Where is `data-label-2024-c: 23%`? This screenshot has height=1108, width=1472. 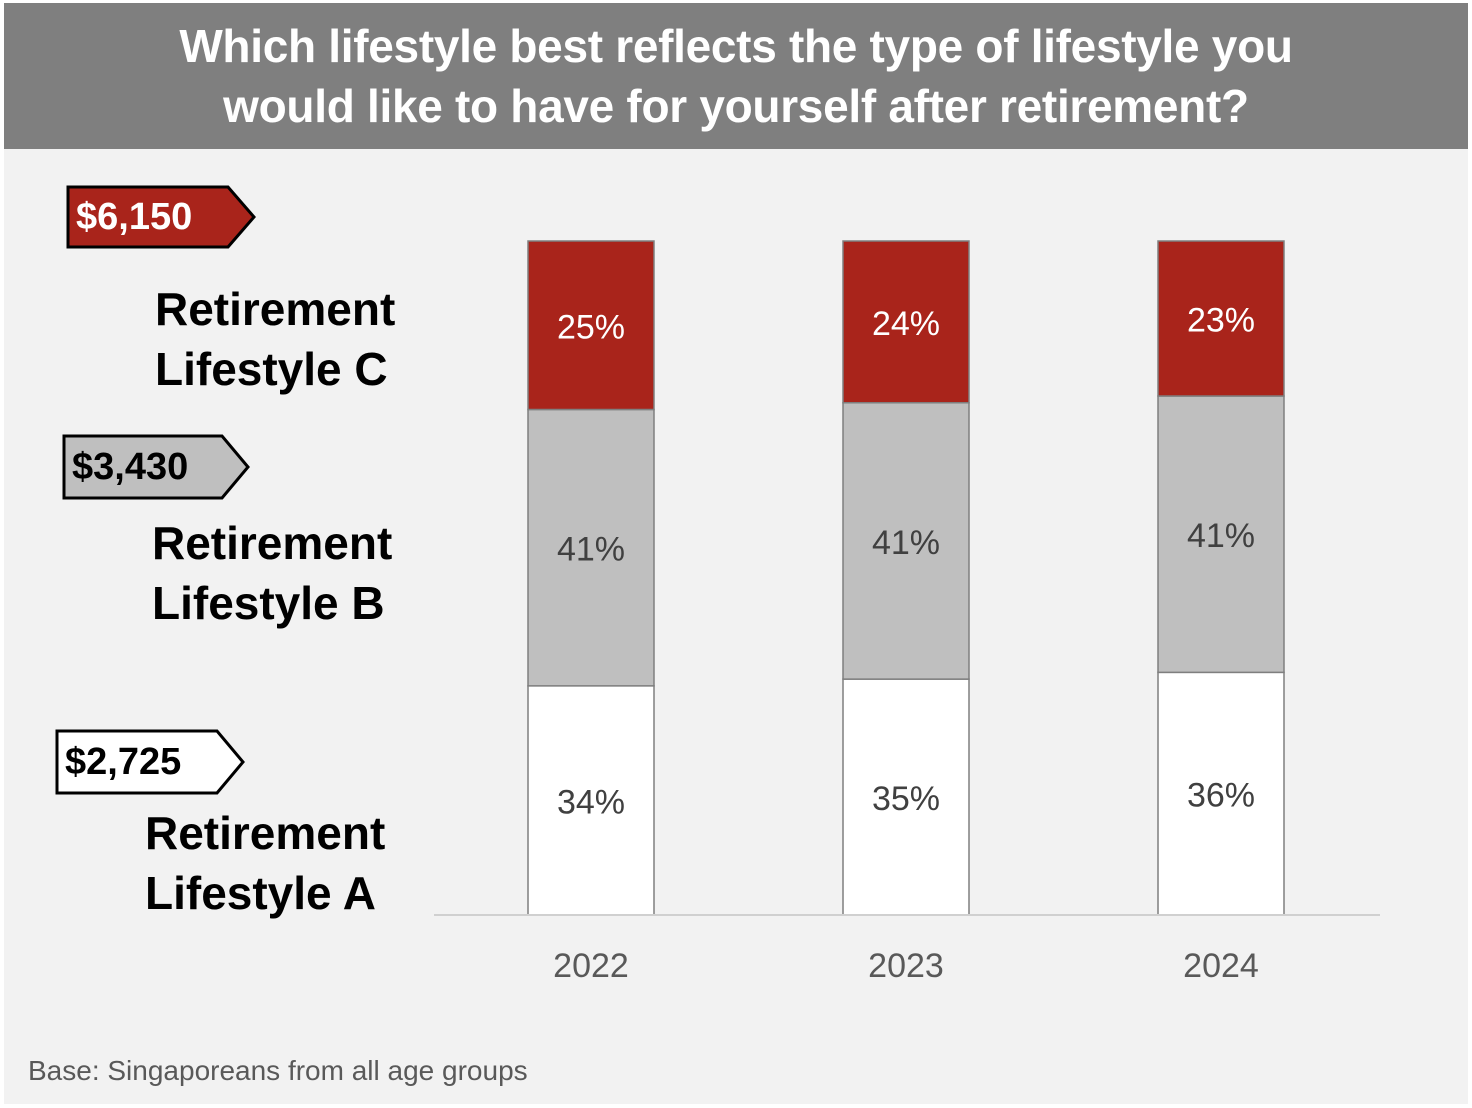
data-label-2024-c: 23% is located at coordinates (1221, 321).